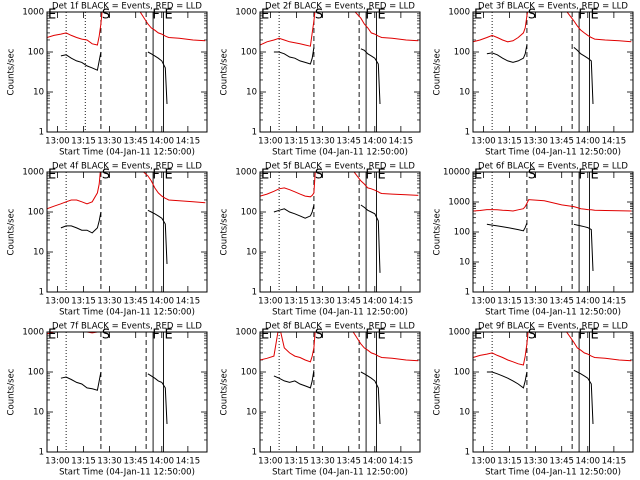 The height and width of the screenshot is (480, 640). Describe the element at coordinates (553, 7) in the screenshot. I see `chart-title: Det 3f BLACK = Events, RED = LLD` at that location.